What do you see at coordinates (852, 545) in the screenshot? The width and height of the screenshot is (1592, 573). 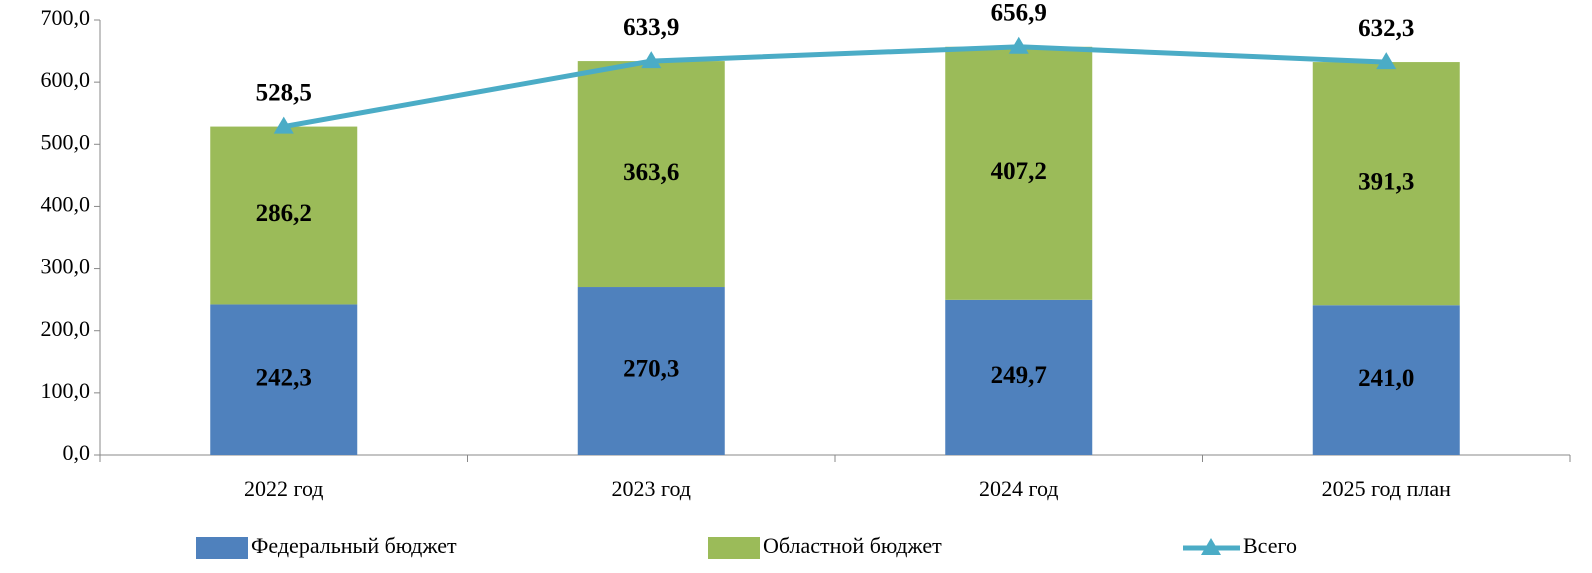 I see `legend-label: Областной бюджет` at bounding box center [852, 545].